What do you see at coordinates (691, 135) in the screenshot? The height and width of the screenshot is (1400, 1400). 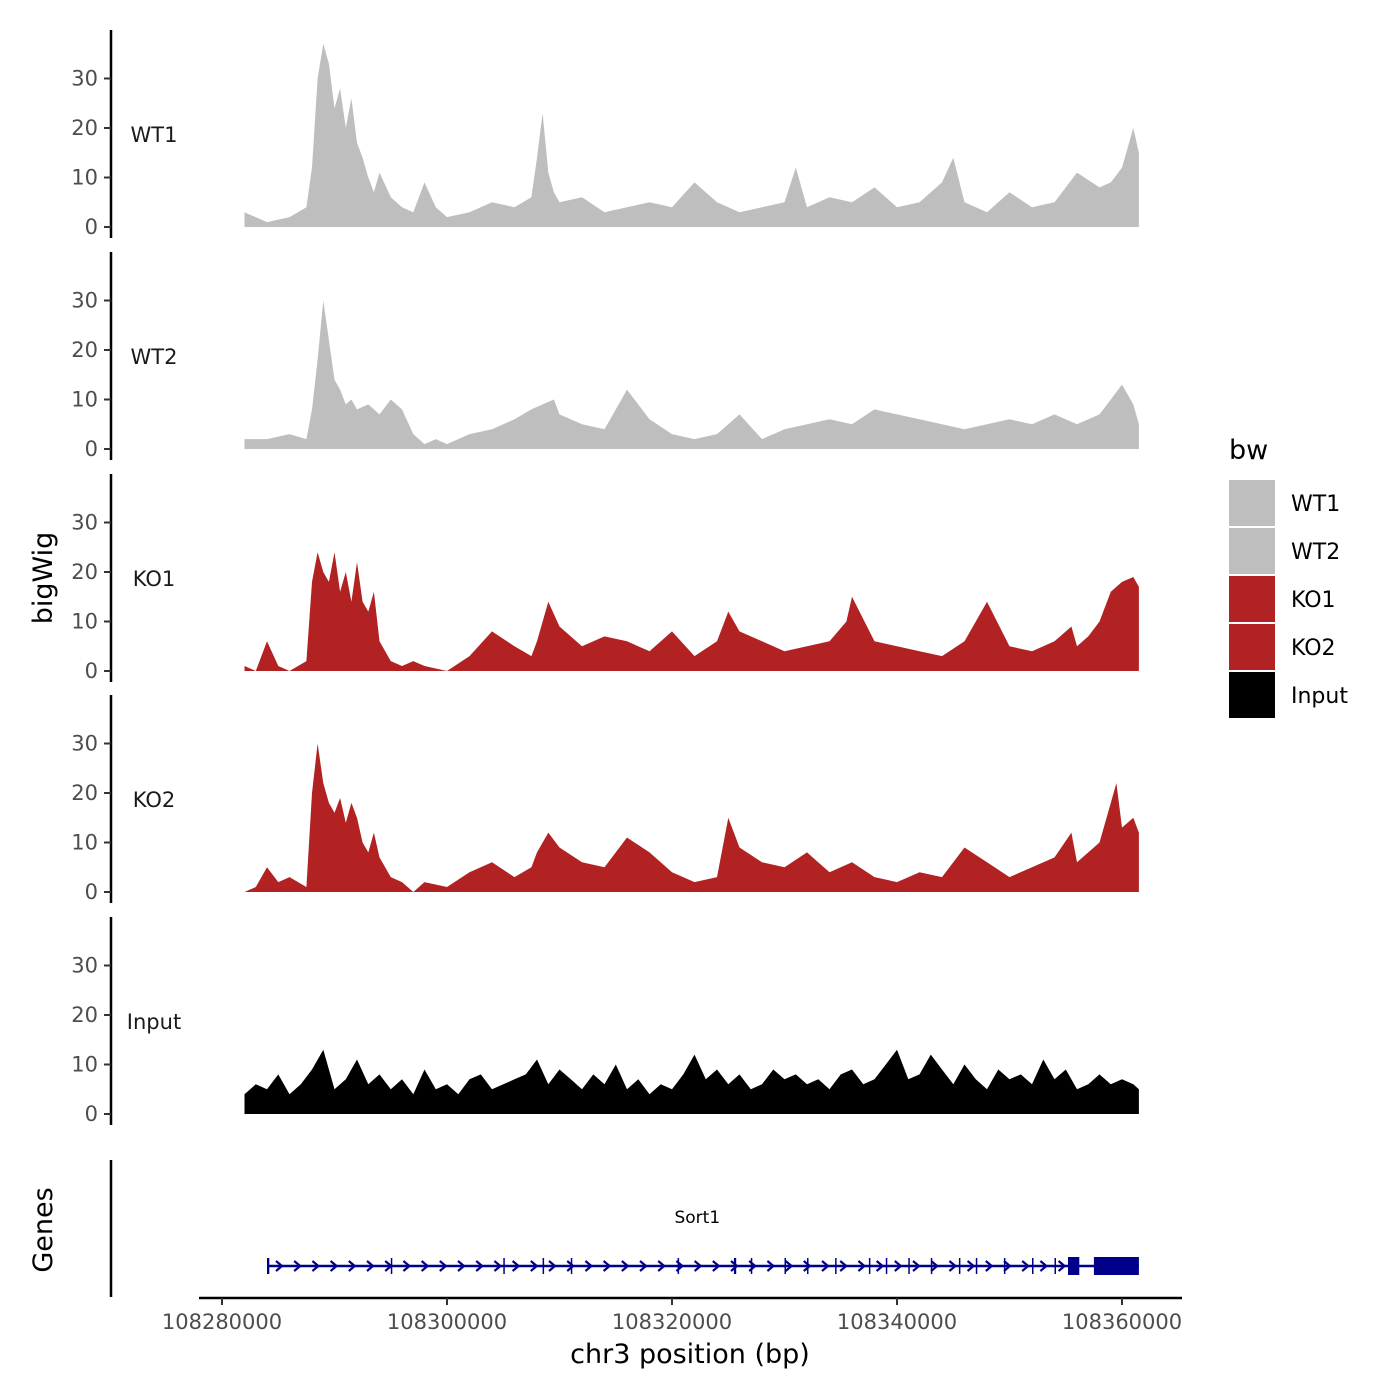 I see `coverage-area-wt1` at bounding box center [691, 135].